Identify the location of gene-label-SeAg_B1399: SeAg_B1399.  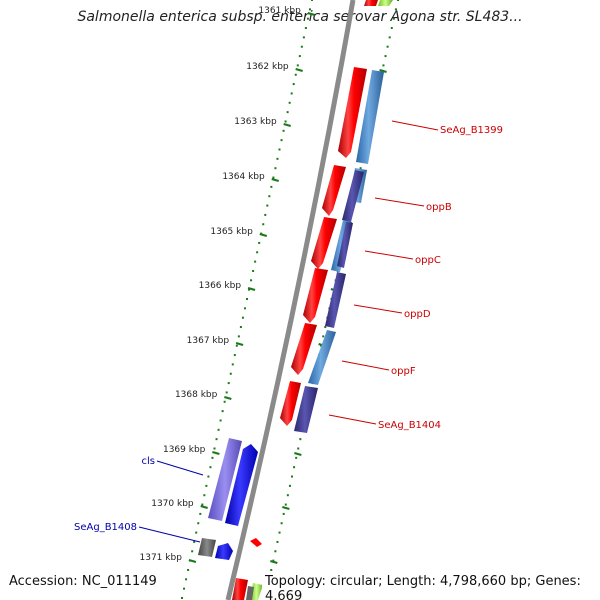
(471, 130).